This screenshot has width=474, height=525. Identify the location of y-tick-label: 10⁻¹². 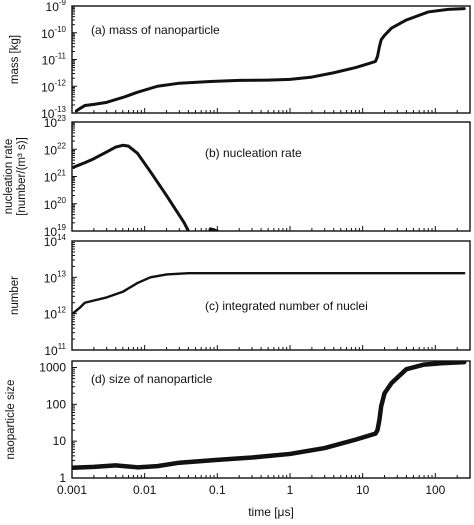
(53, 86).